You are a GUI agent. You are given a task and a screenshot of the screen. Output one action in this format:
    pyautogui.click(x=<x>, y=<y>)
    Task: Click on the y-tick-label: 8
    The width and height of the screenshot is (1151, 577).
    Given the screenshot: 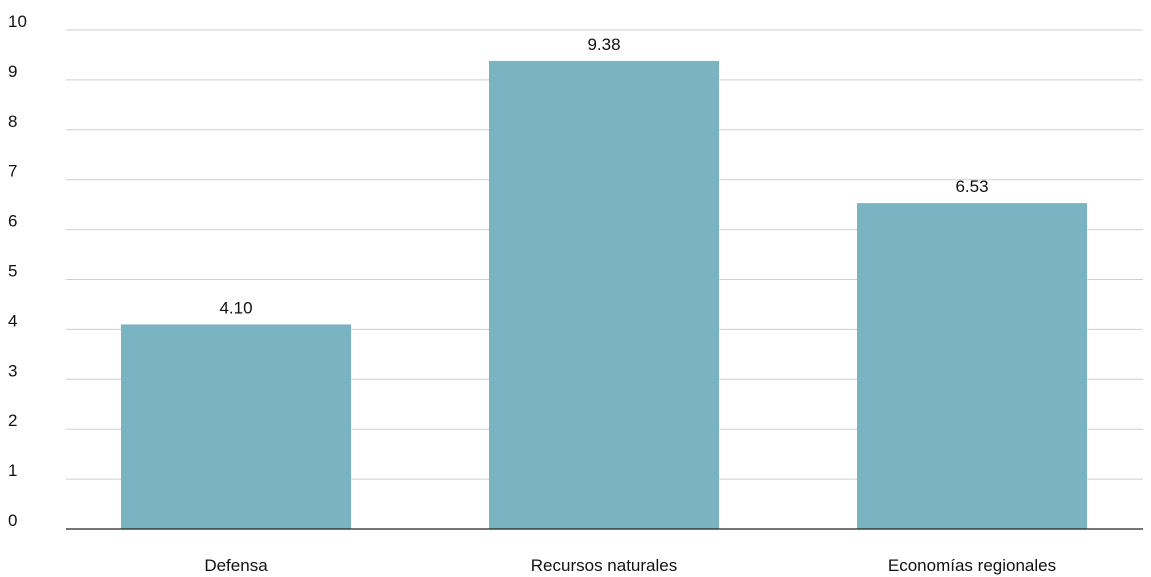 What is the action you would take?
    pyautogui.click(x=12, y=121)
    